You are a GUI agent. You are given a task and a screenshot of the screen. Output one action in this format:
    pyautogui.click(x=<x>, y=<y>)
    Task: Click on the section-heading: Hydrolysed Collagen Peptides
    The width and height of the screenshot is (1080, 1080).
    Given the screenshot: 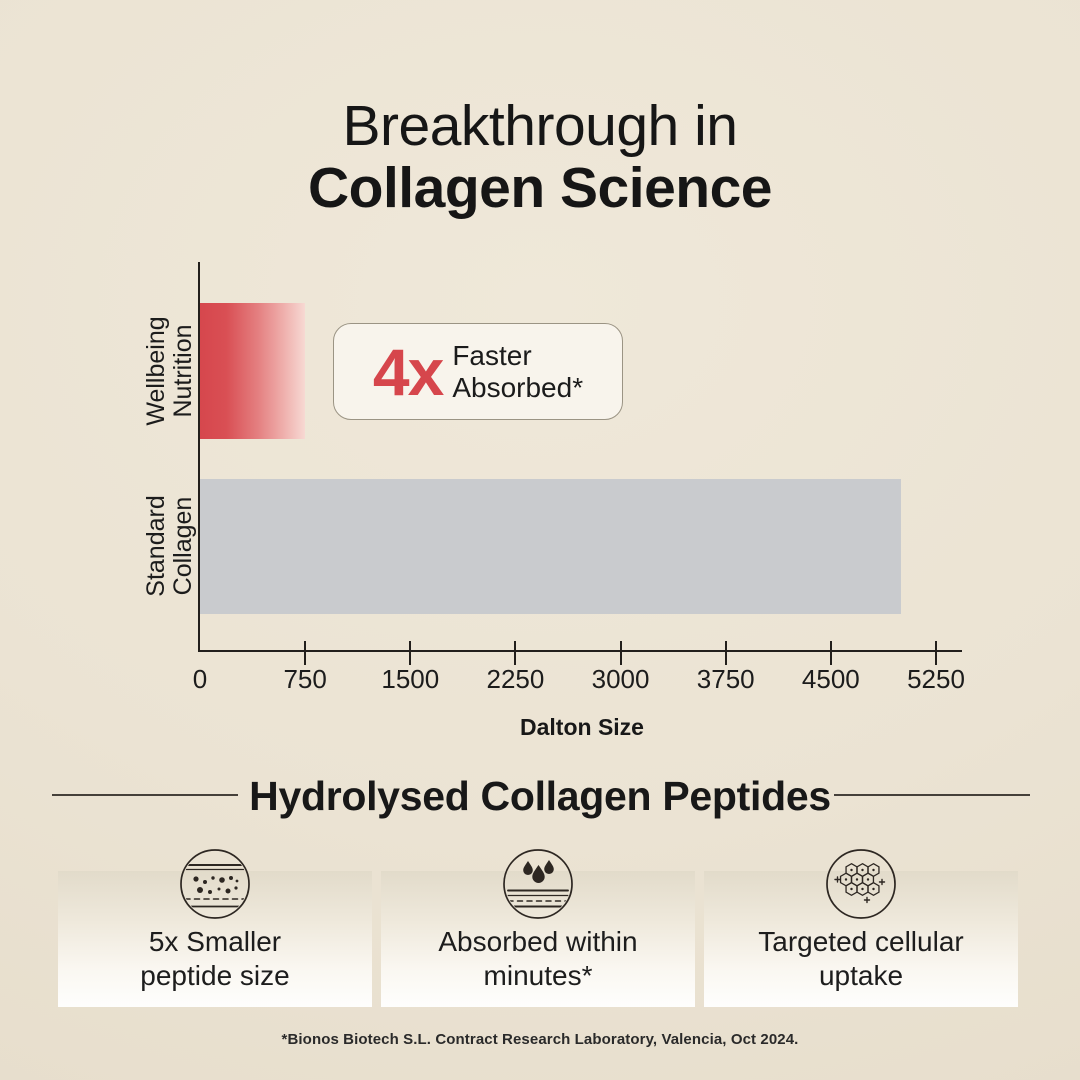 What is the action you would take?
    pyautogui.click(x=540, y=796)
    